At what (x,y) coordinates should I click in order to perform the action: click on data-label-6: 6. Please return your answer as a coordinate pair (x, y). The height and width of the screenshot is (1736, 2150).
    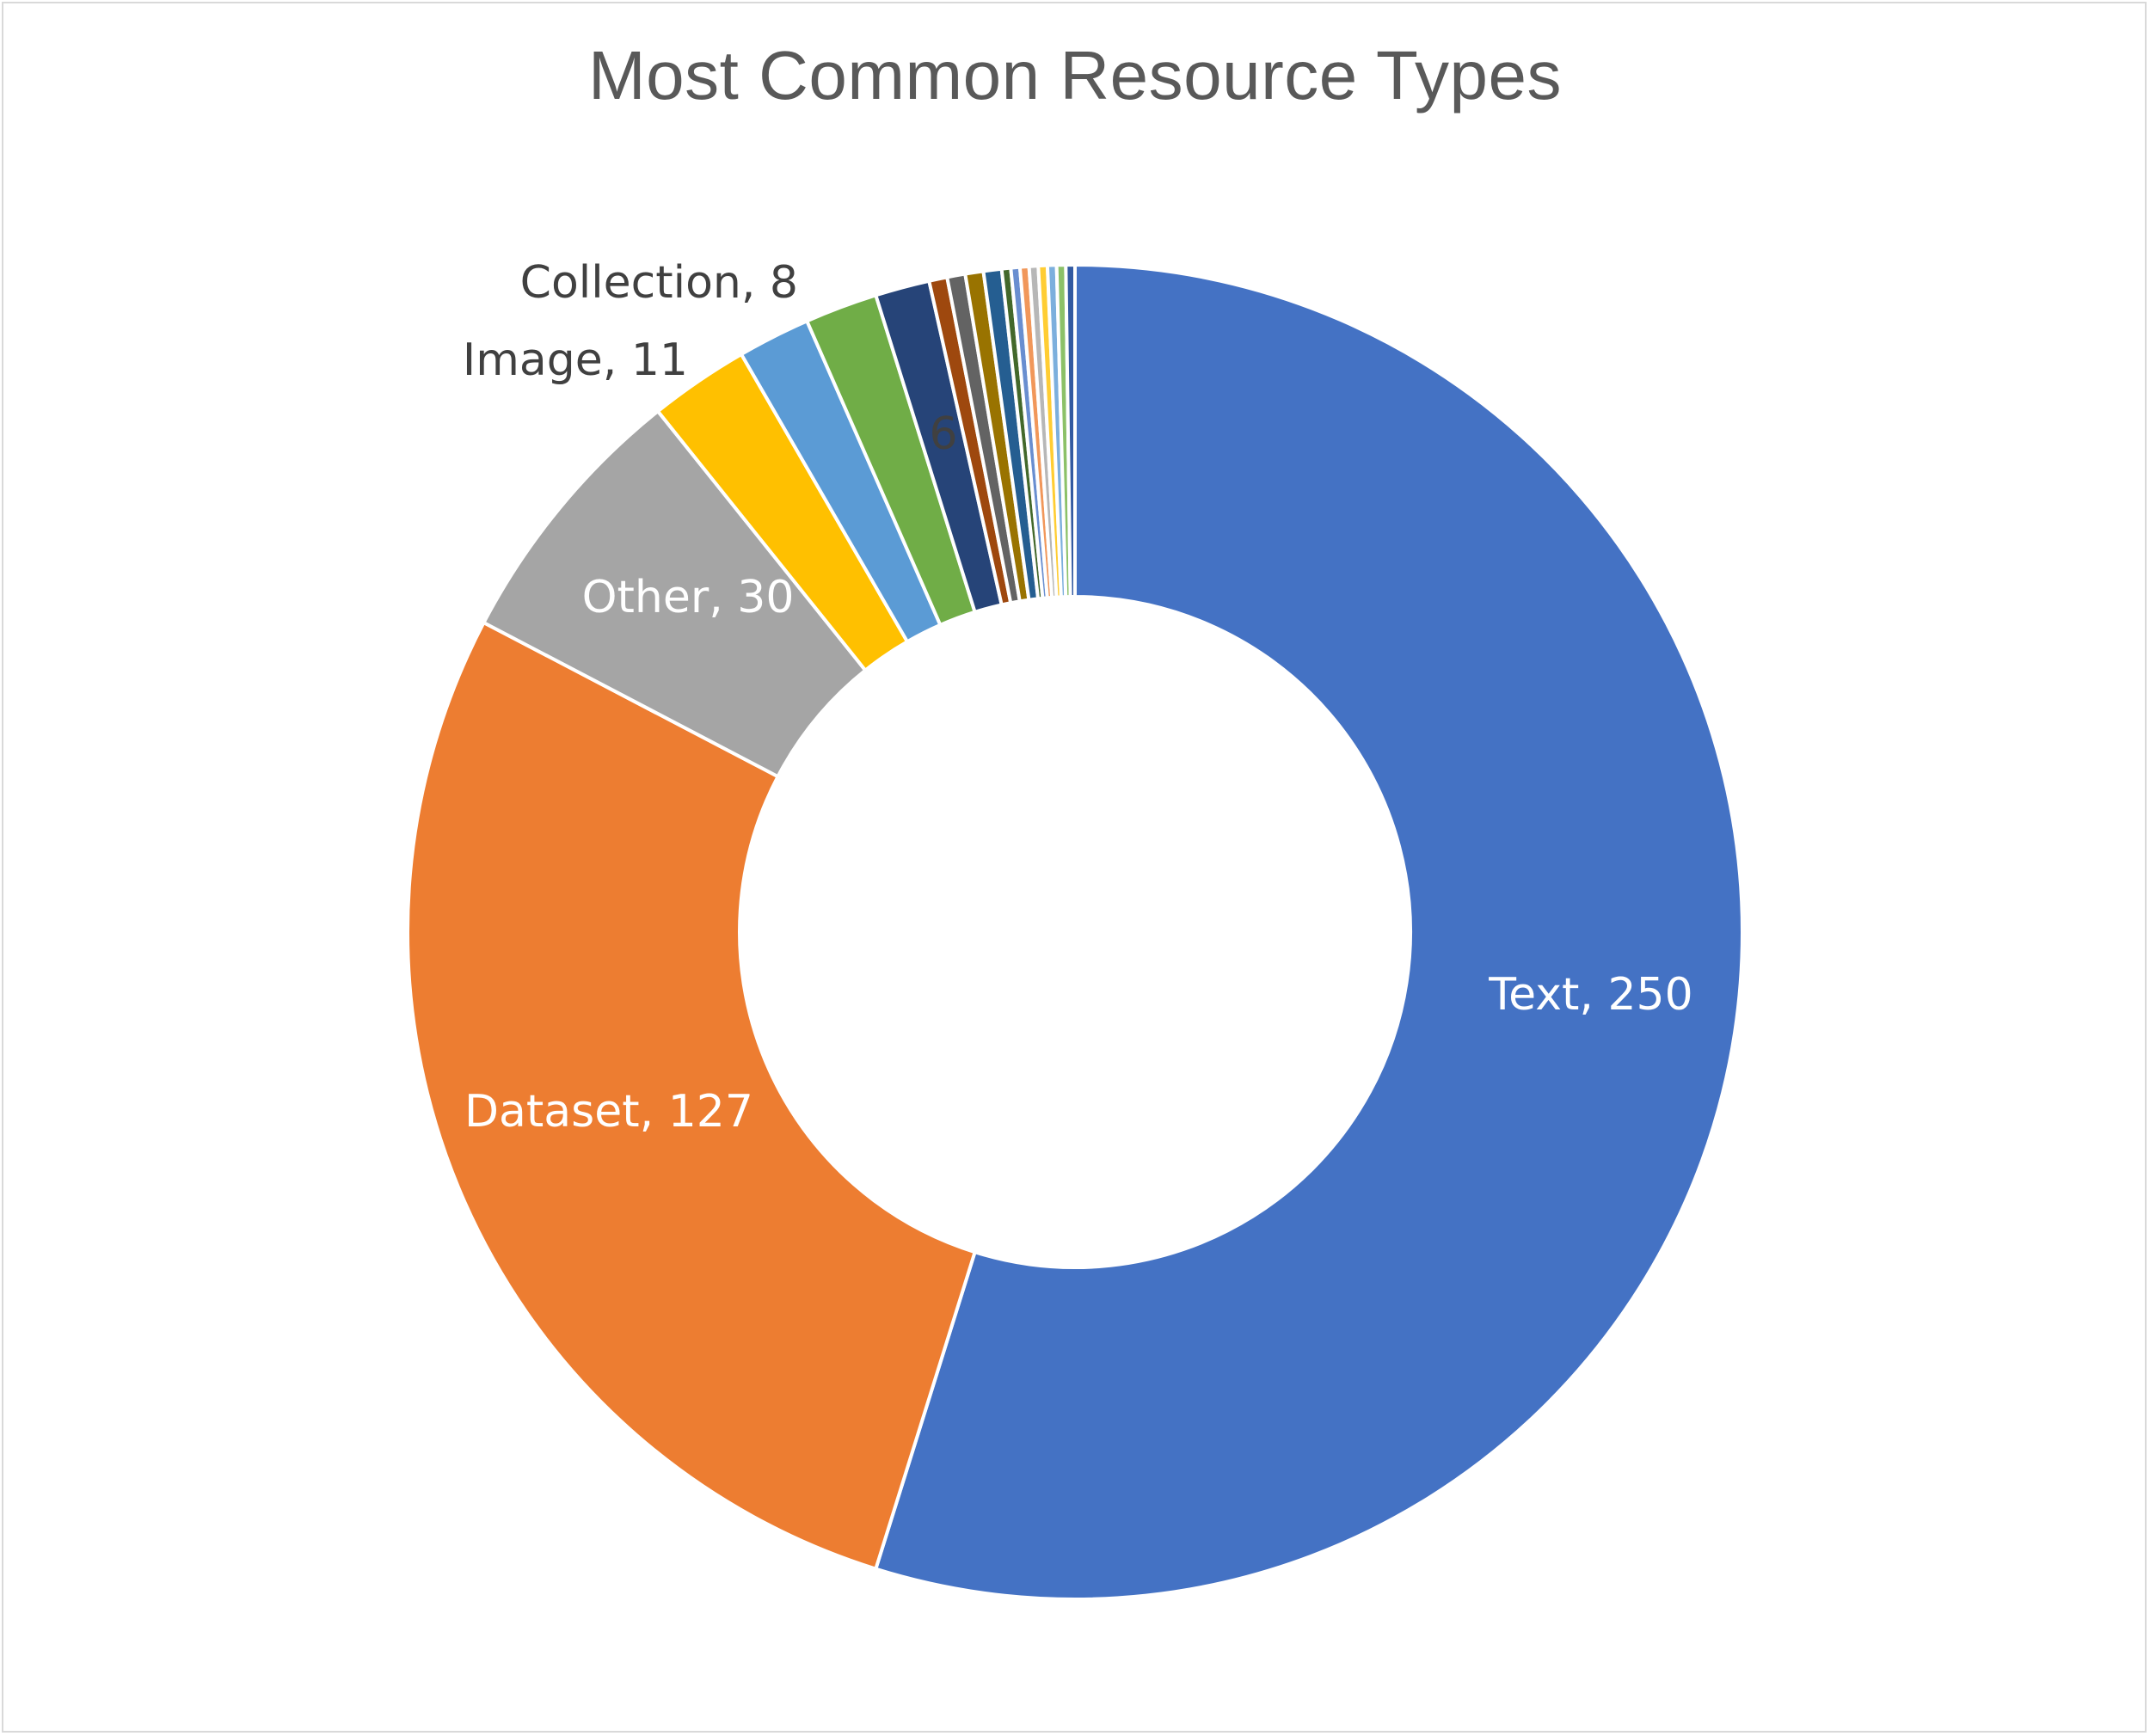
    Looking at the image, I should click on (943, 434).